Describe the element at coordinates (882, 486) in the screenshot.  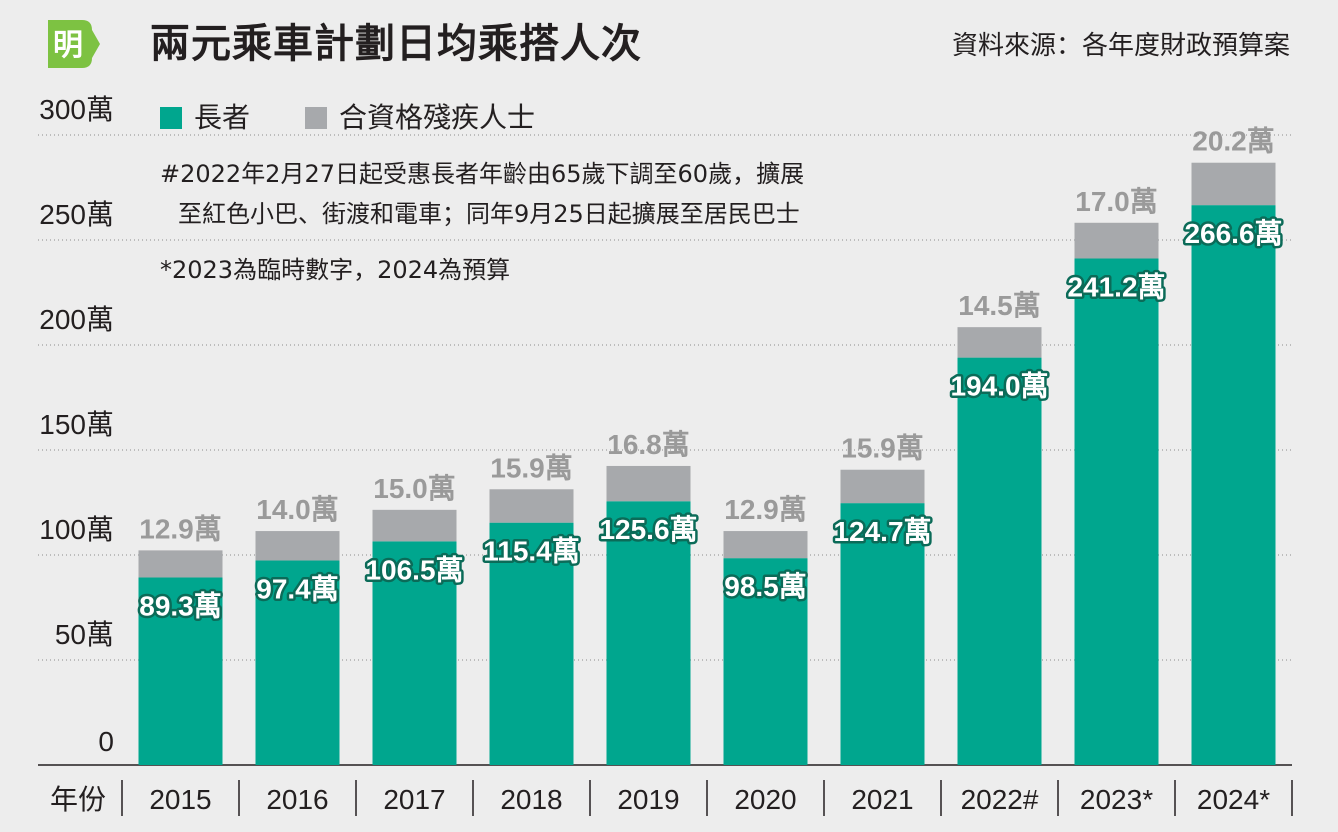
I see `bar-disabled-2021` at that location.